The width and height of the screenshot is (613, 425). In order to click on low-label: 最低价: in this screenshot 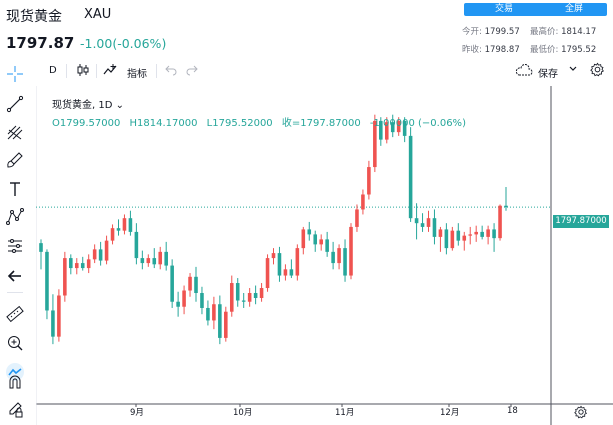, I will do `click(544, 50)`.